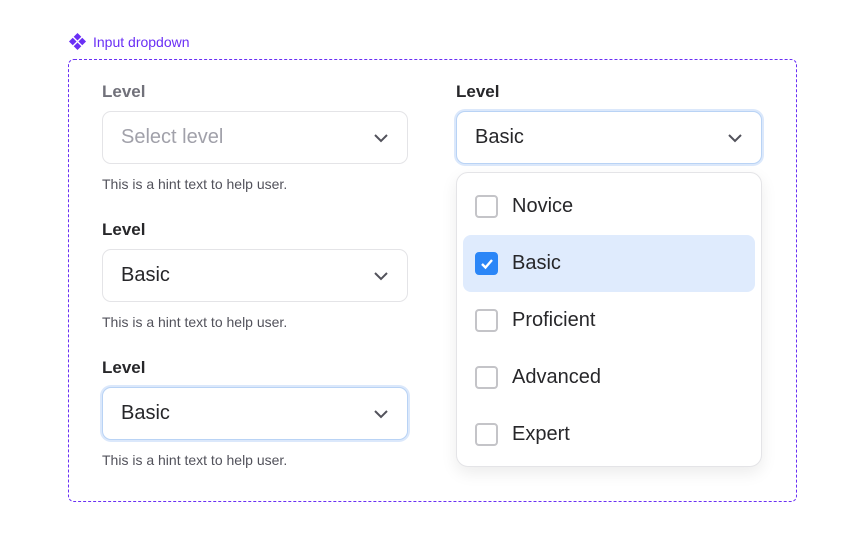  I want to click on option-label: Advanced, so click(556, 377).